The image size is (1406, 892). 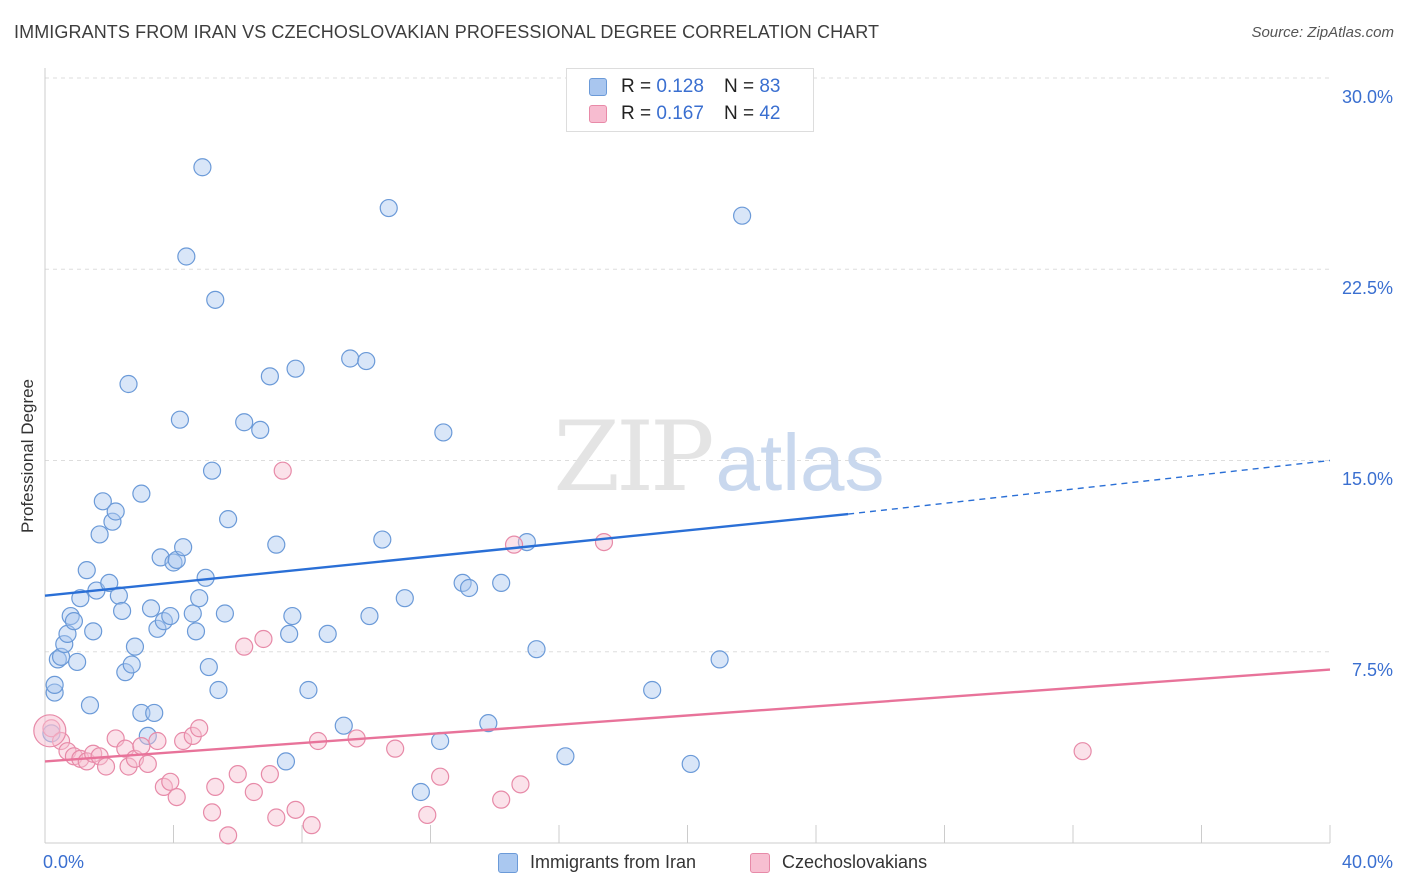 I want to click on trend-line-czech, so click(x=687, y=715).